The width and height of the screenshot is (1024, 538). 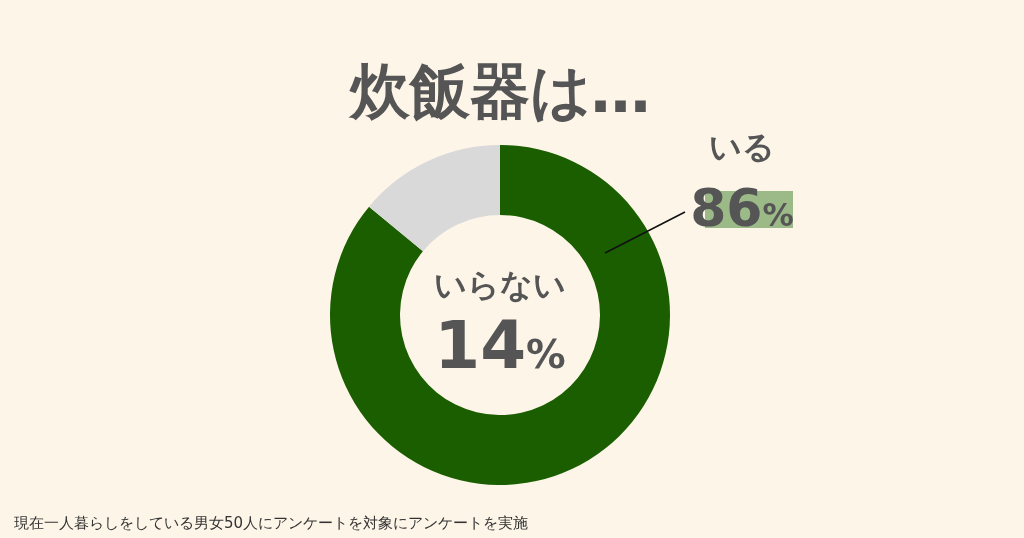 What do you see at coordinates (742, 147) in the screenshot?
I see `slice-label: いる` at bounding box center [742, 147].